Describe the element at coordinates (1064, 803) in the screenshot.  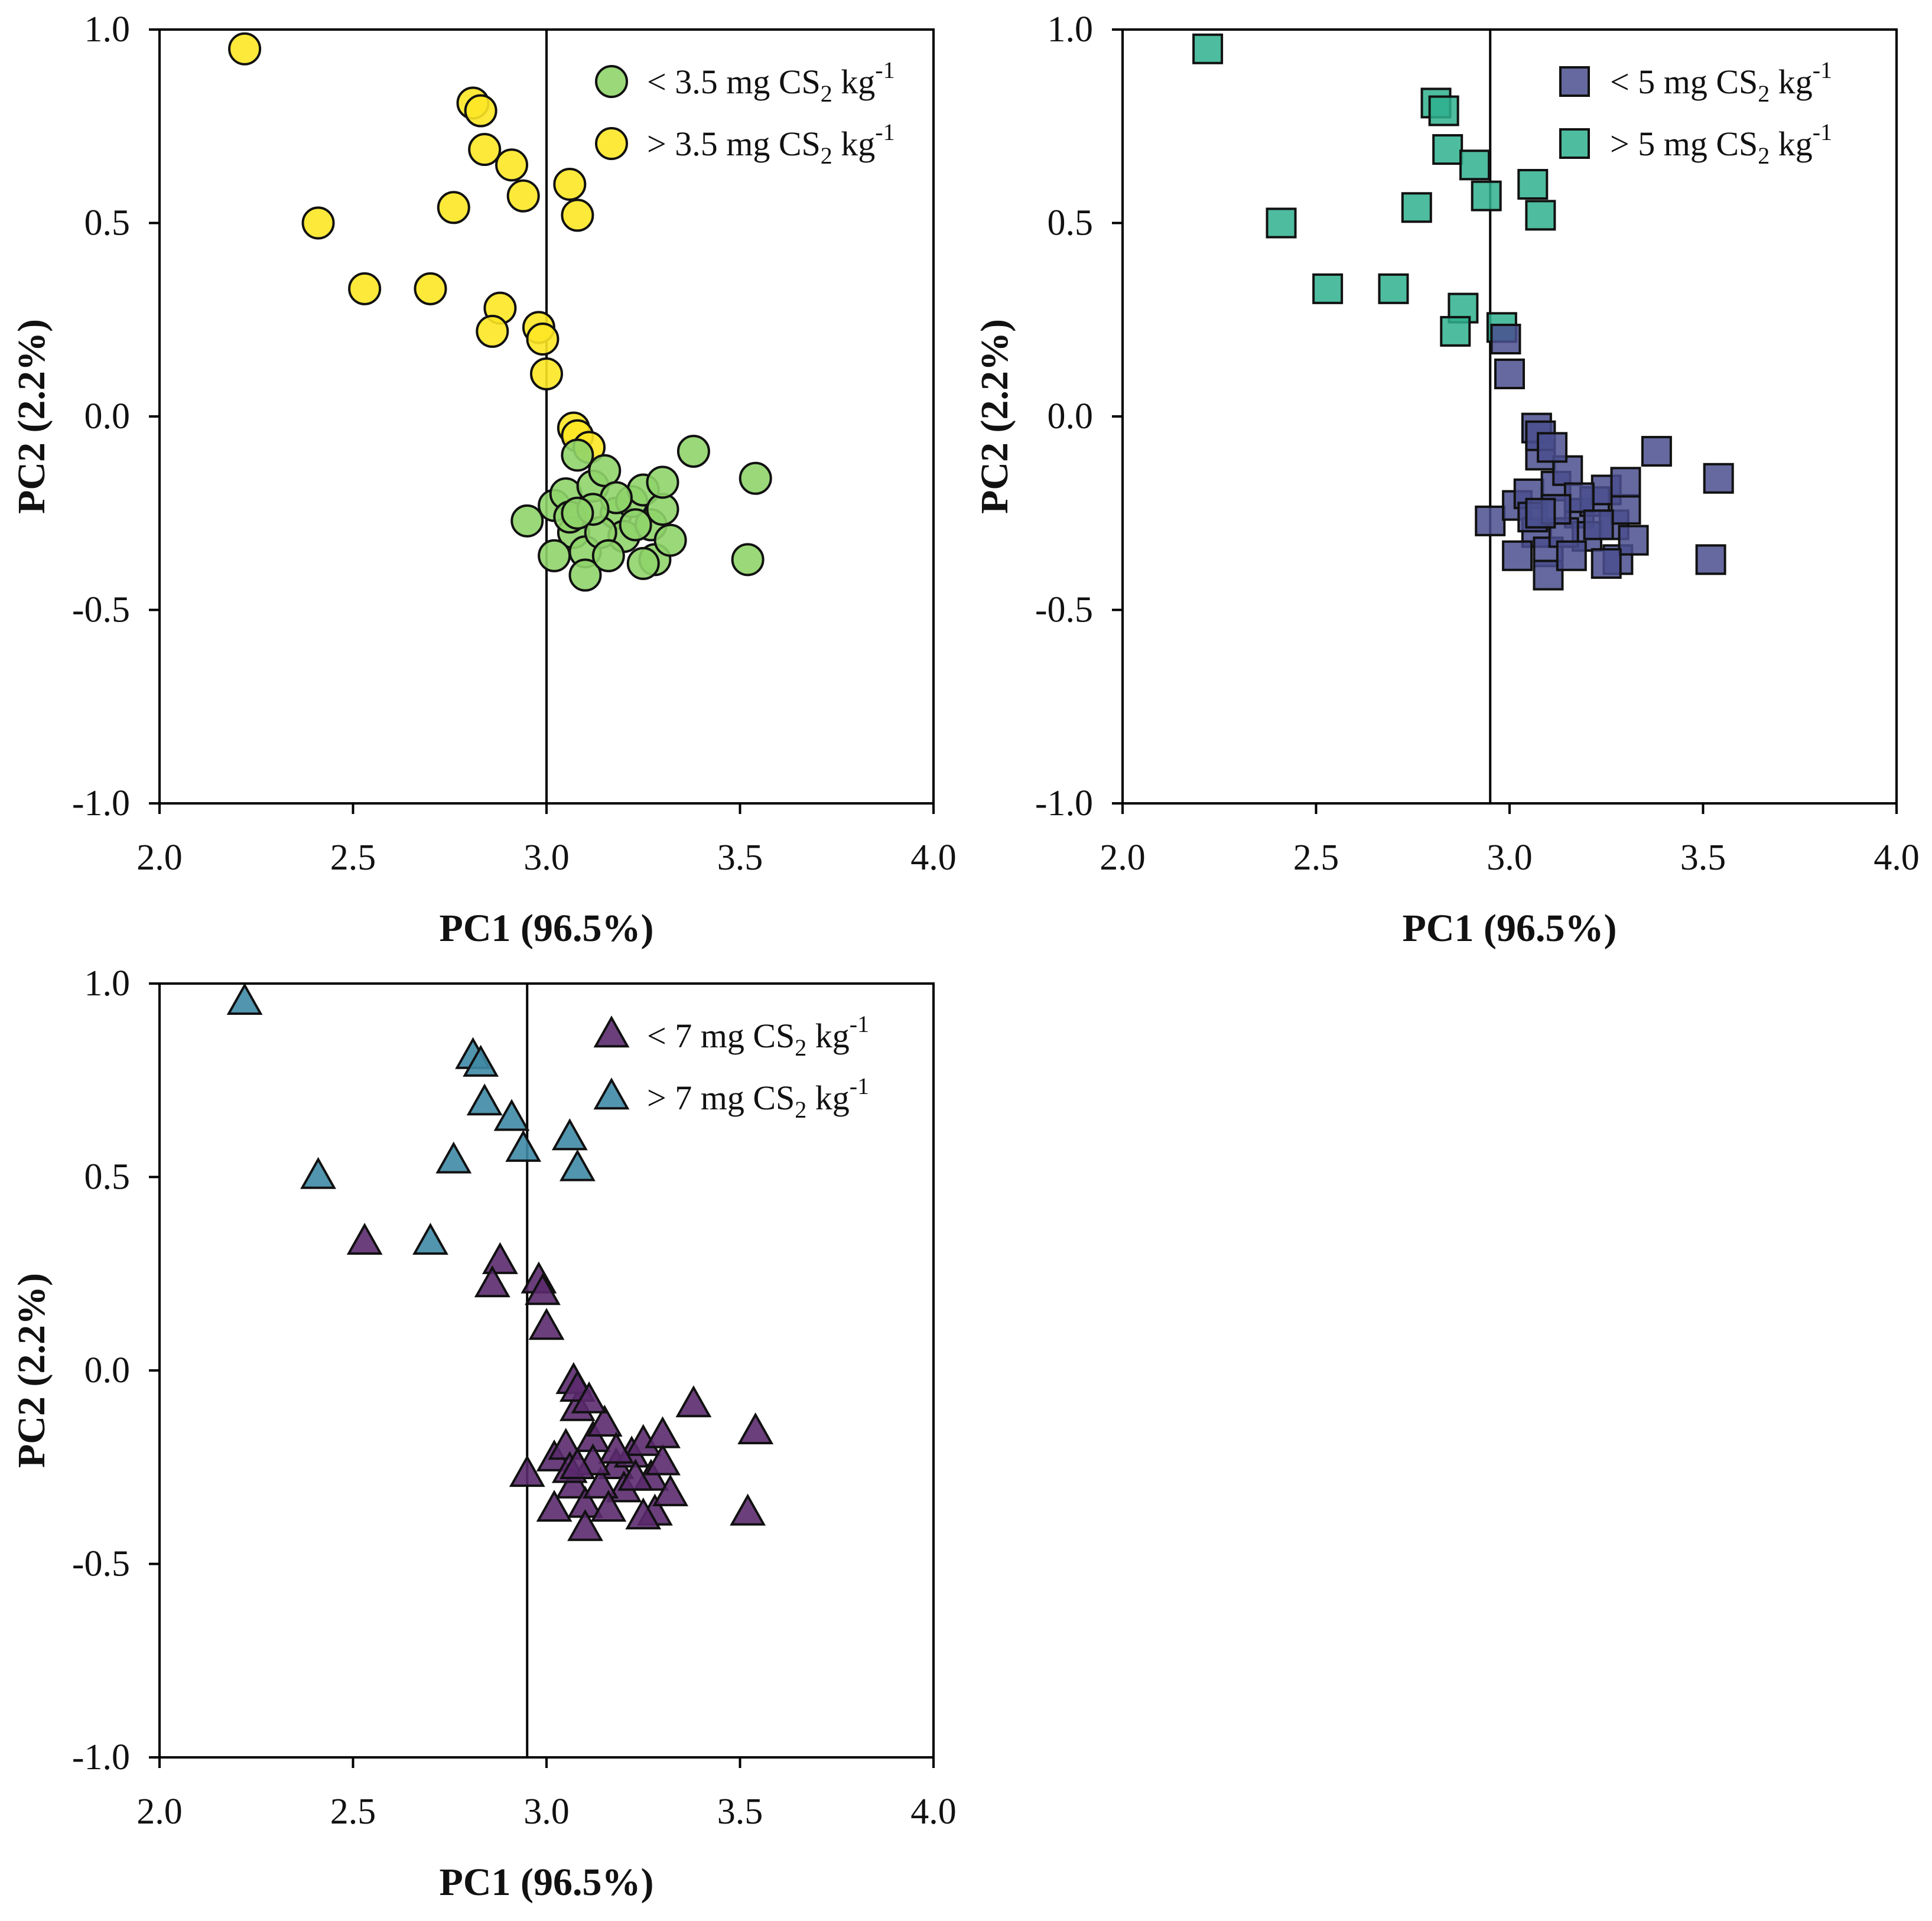
I see `y-tick-label: -1.0` at that location.